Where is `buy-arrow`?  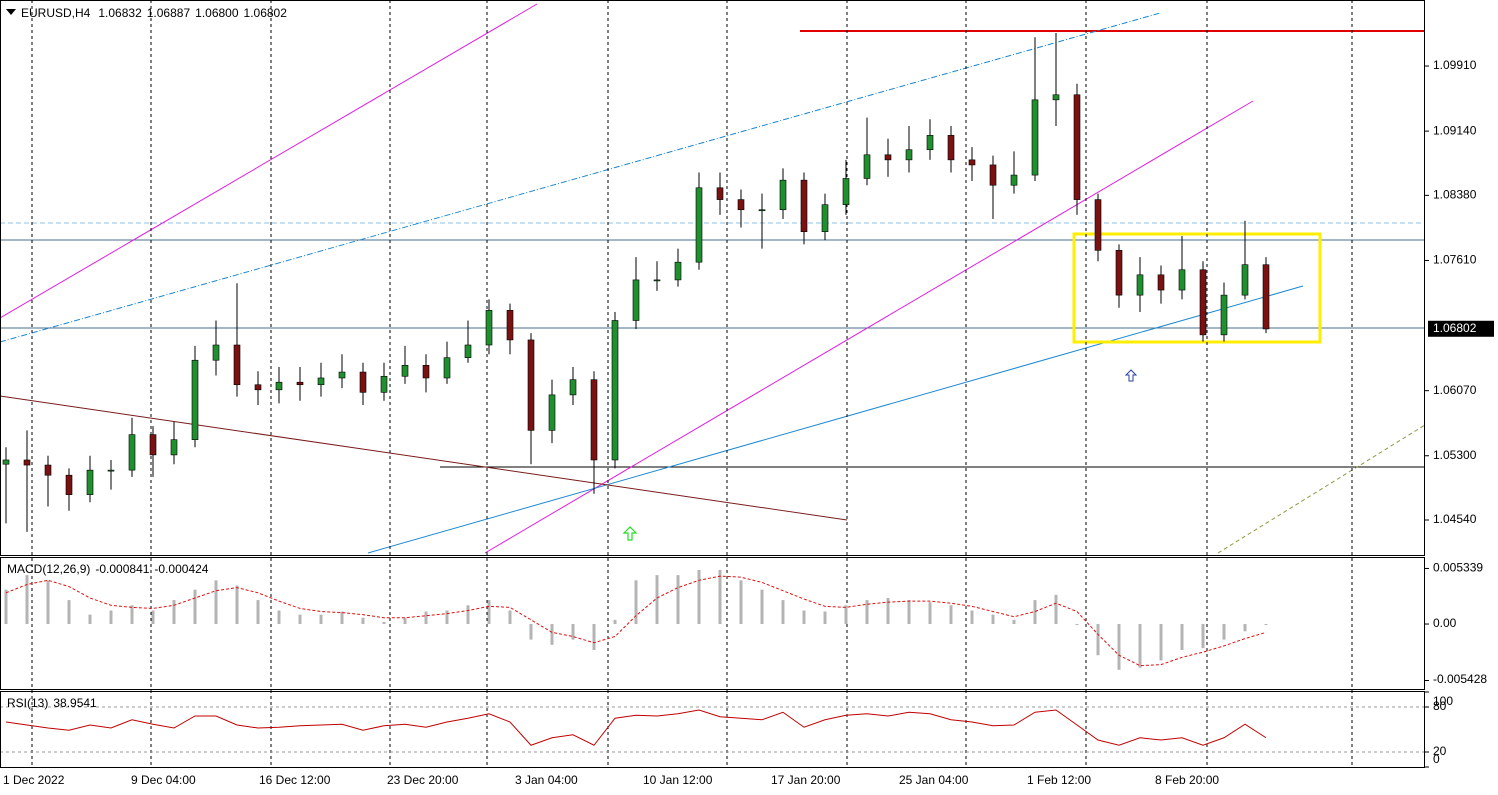 buy-arrow is located at coordinates (630, 533).